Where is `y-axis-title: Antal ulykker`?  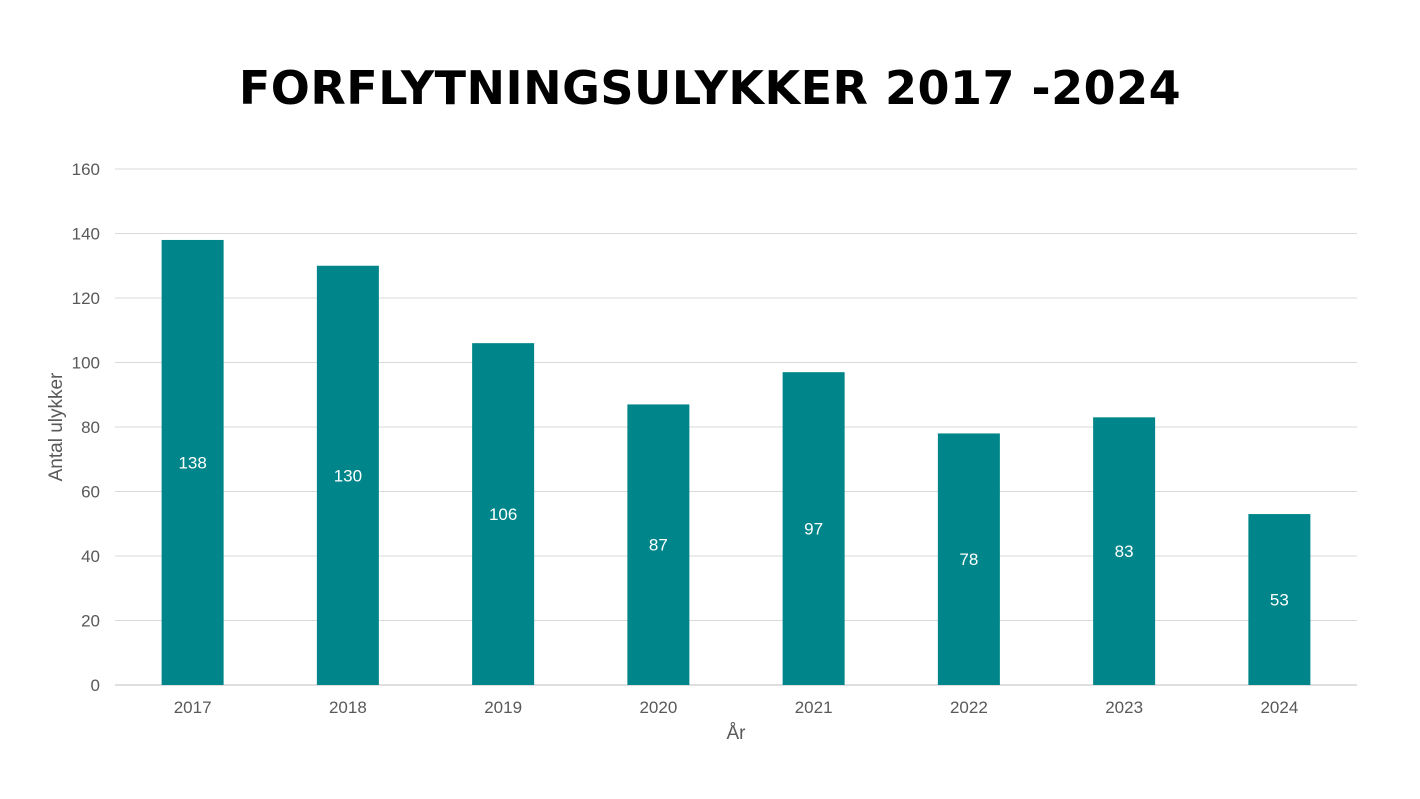
y-axis-title: Antal ulykker is located at coordinates (56, 426).